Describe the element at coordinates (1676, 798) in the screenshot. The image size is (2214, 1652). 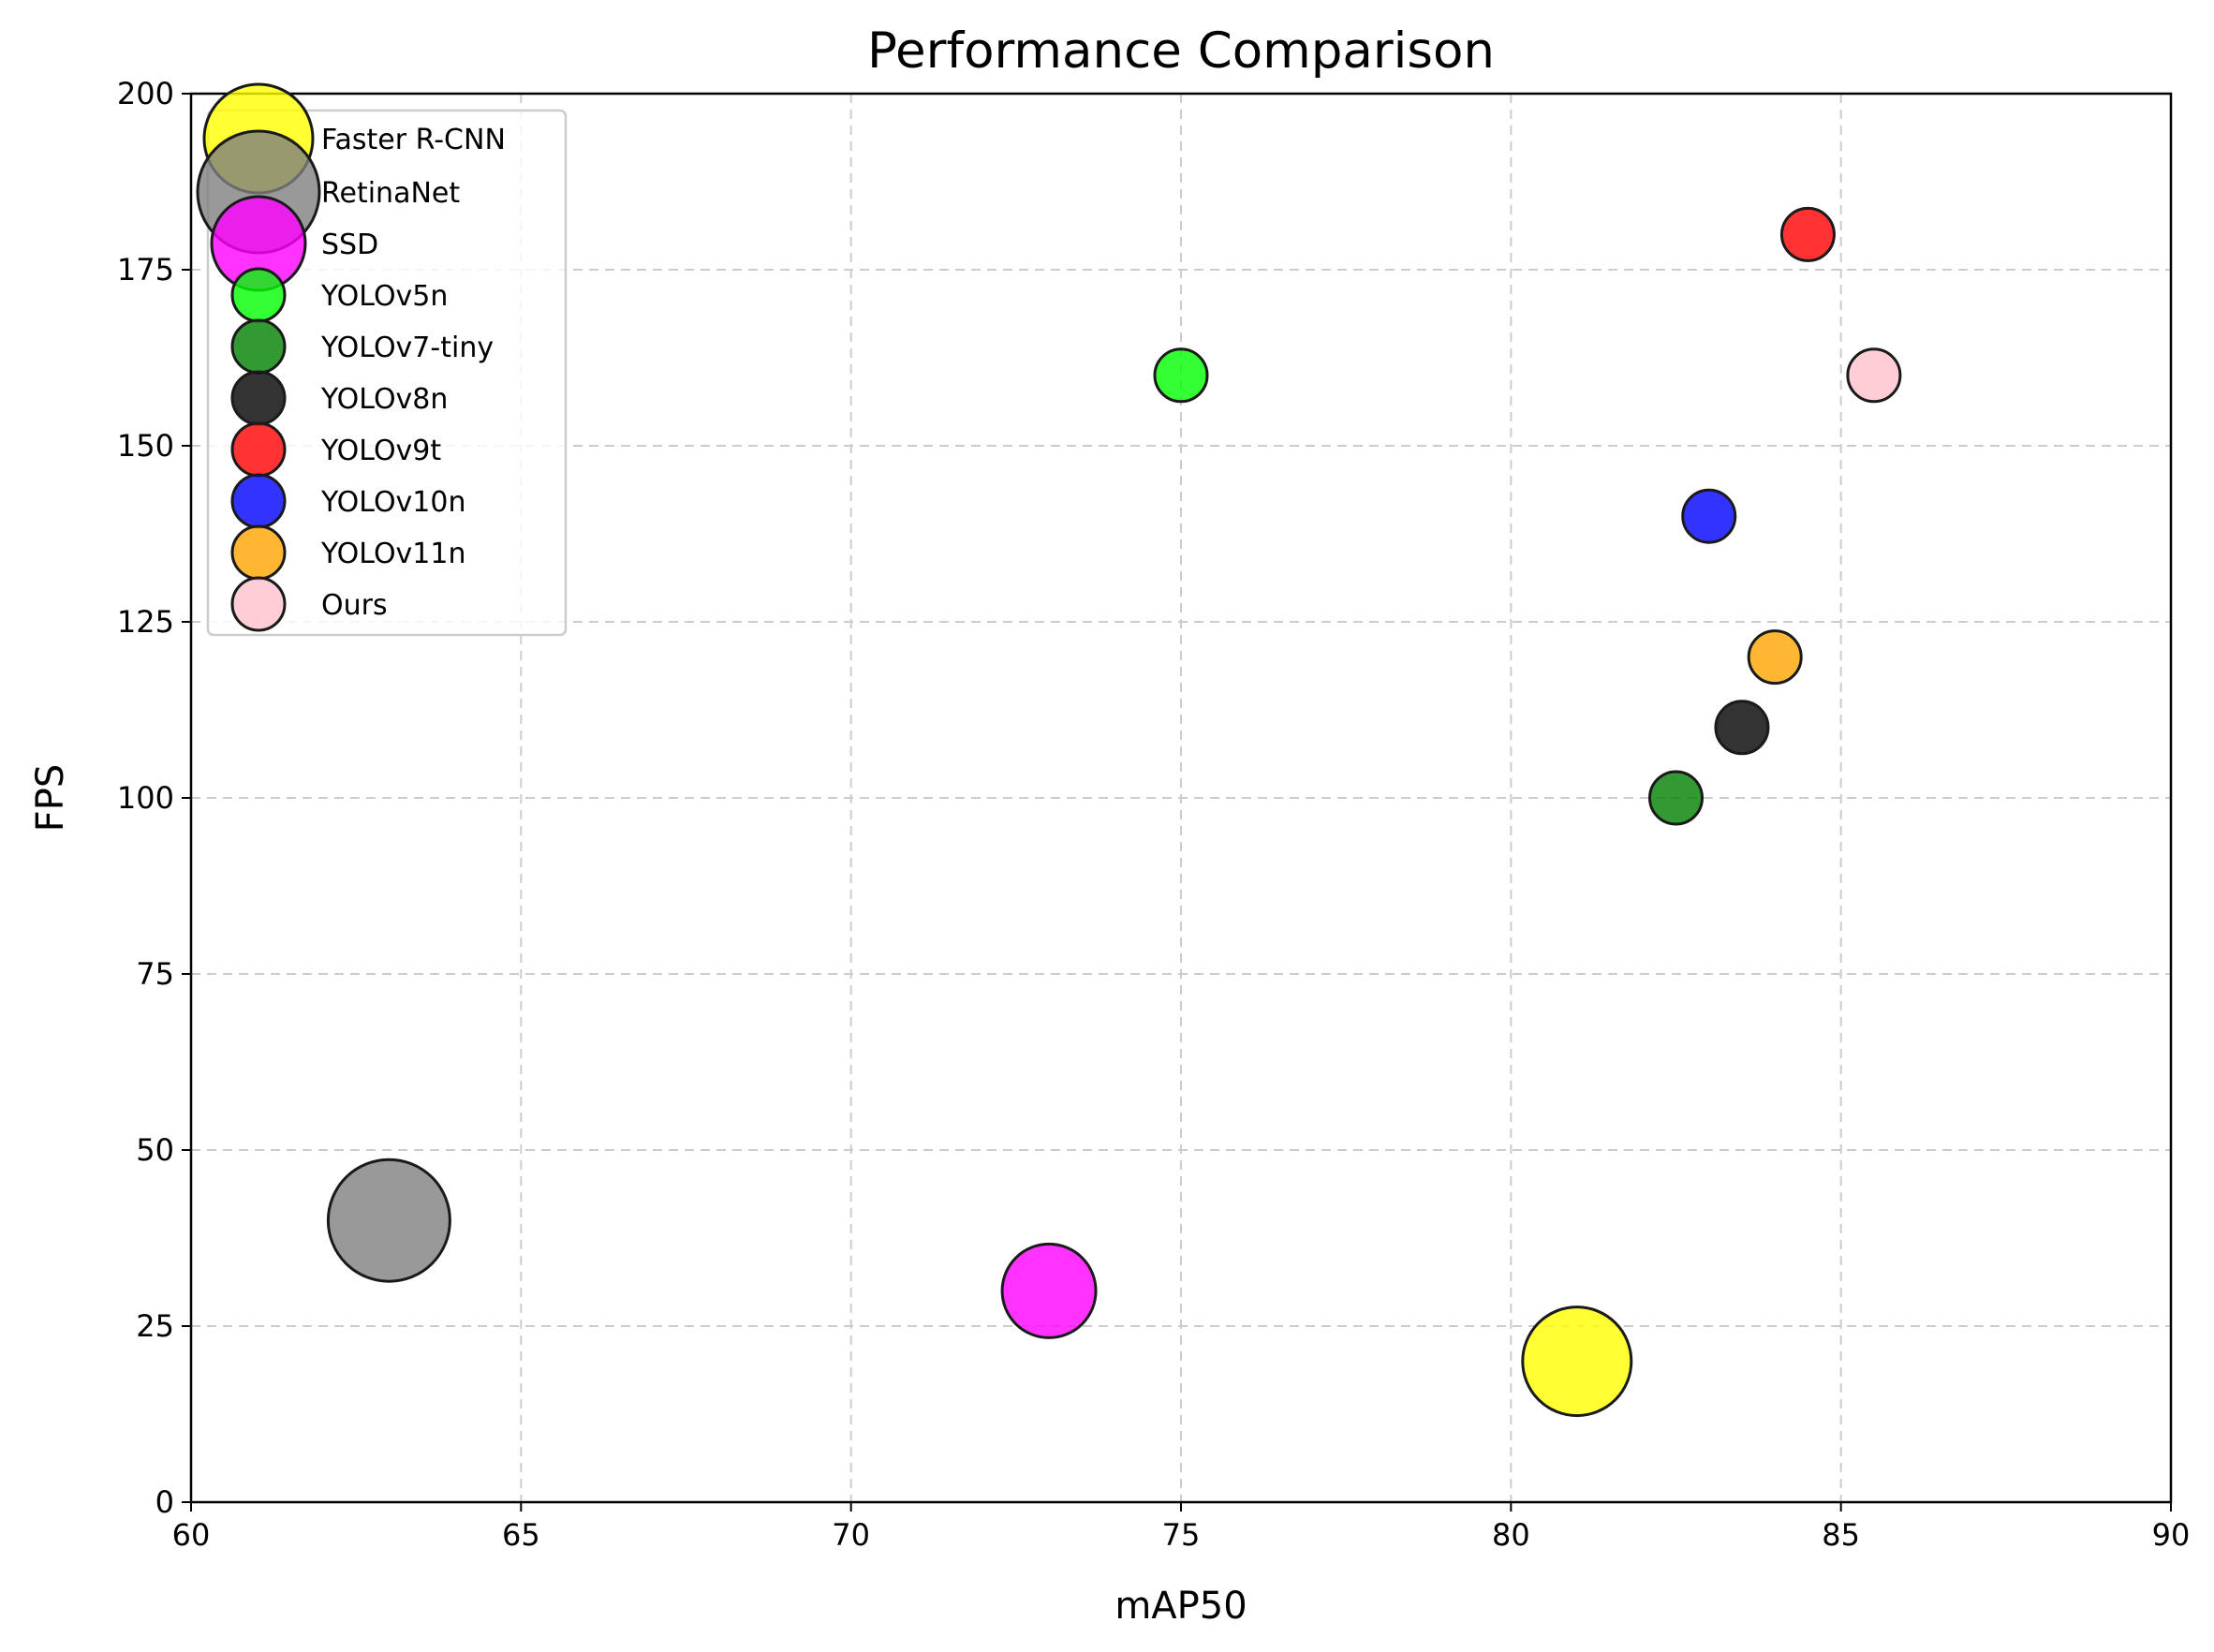
I see `data-point-yolov7-tiny` at that location.